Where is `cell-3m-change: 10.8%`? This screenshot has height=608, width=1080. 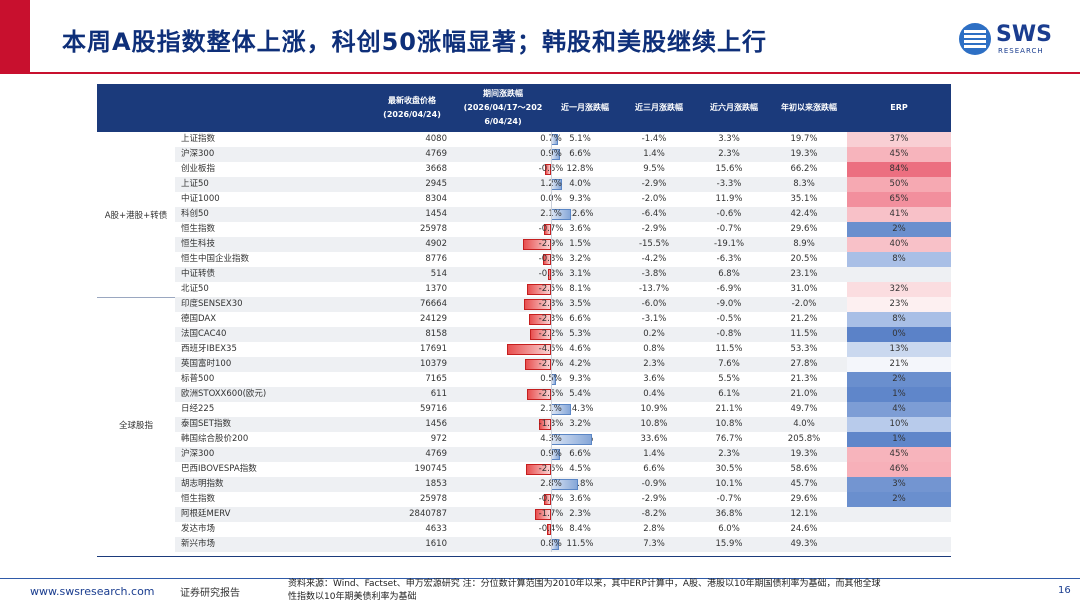
cell-3m-change: 10.8% is located at coordinates (654, 424).